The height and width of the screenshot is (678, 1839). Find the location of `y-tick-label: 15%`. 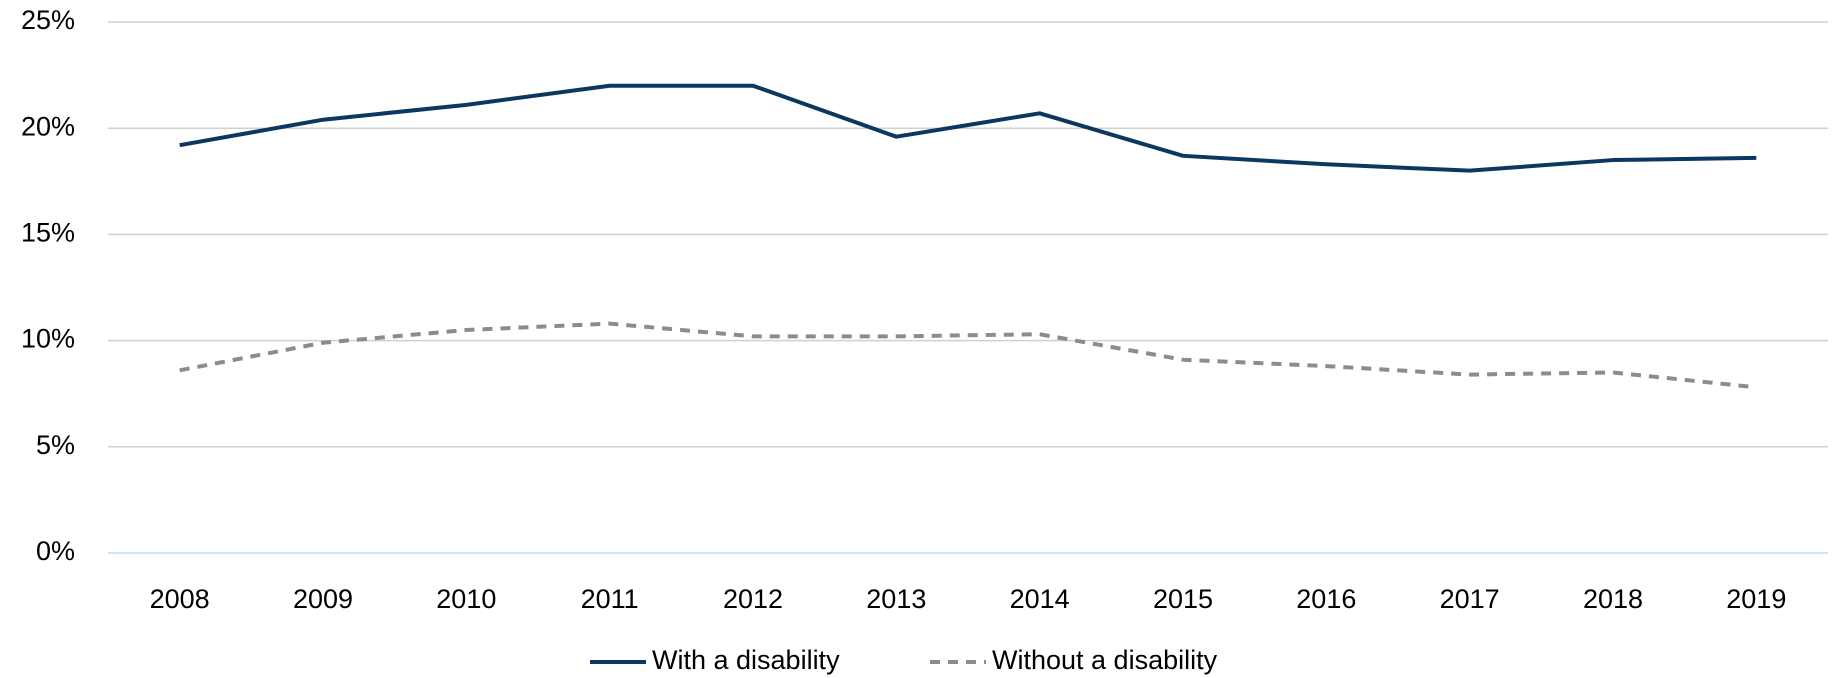

y-tick-label: 15% is located at coordinates (48, 233).